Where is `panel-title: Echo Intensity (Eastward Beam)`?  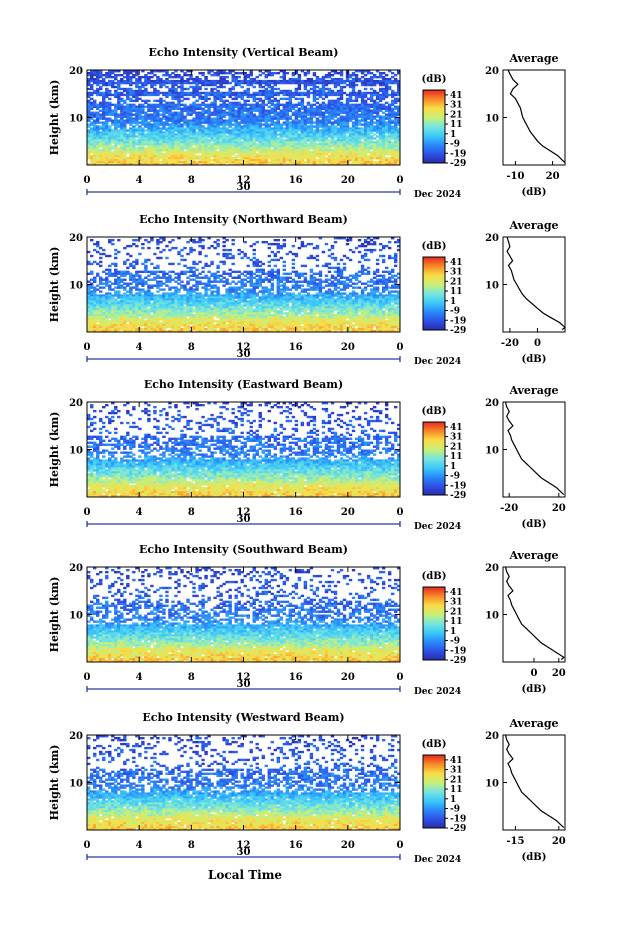
panel-title: Echo Intensity (Eastward Beam) is located at coordinates (243, 384).